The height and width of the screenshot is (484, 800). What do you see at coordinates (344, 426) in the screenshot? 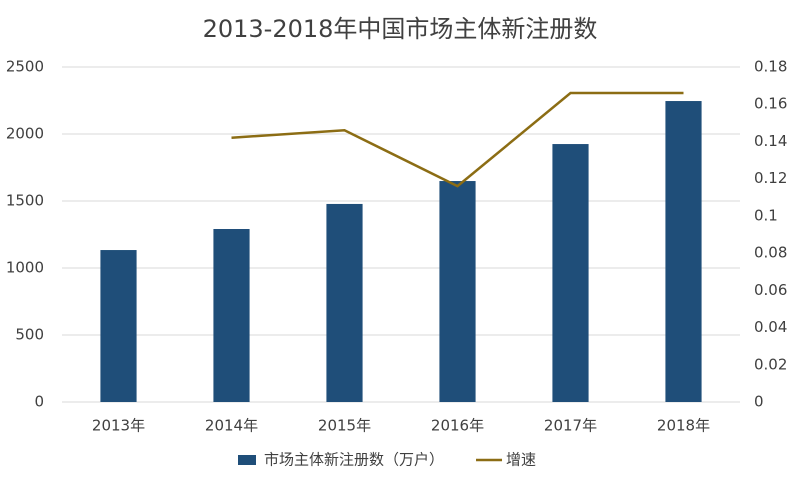
I see `x-tick-label: 2015年` at bounding box center [344, 426].